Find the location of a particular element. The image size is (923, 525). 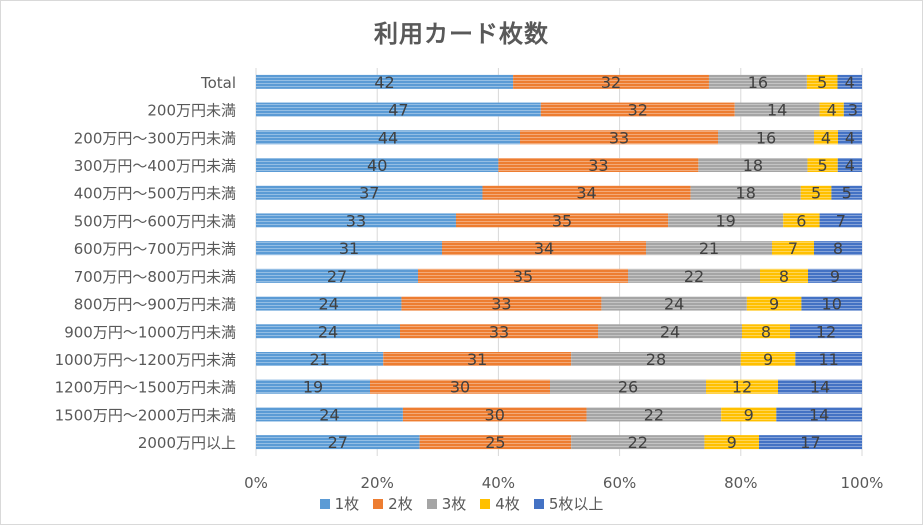

data-label: 26 is located at coordinates (628, 387).